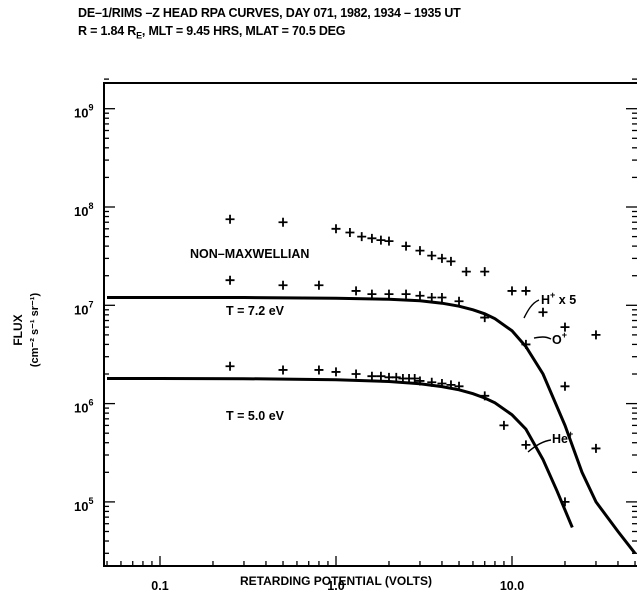  What do you see at coordinates (26, 330) in the screenshot?
I see `y-axis-label-group: FLUX (cm⁻² s⁻¹ sr⁻¹)` at bounding box center [26, 330].